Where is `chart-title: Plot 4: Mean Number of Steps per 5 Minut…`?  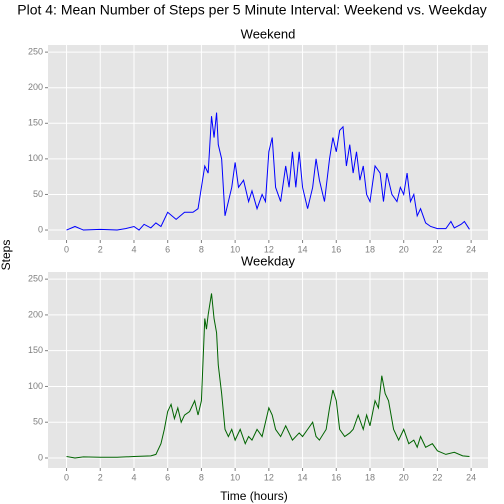
chart-title: Plot 4: Mean Number of Steps per 5 Minut… is located at coordinates (252, 10).